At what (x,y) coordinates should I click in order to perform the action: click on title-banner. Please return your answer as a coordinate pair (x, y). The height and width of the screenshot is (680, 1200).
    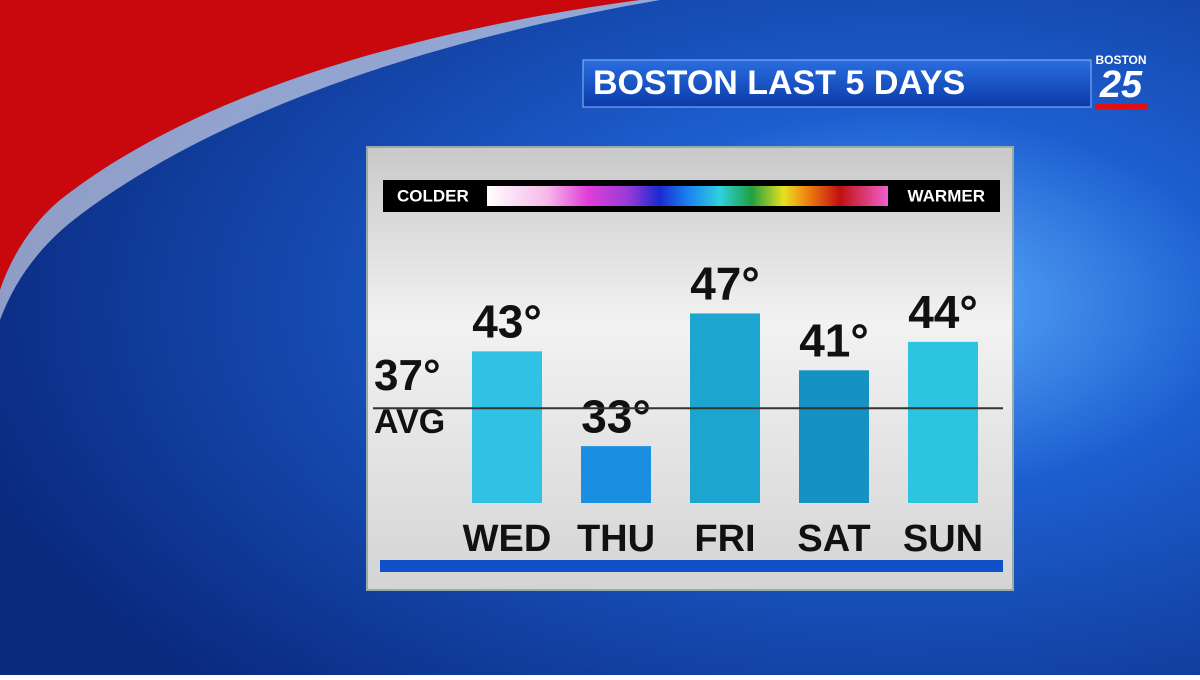
    Looking at the image, I should click on (837, 83).